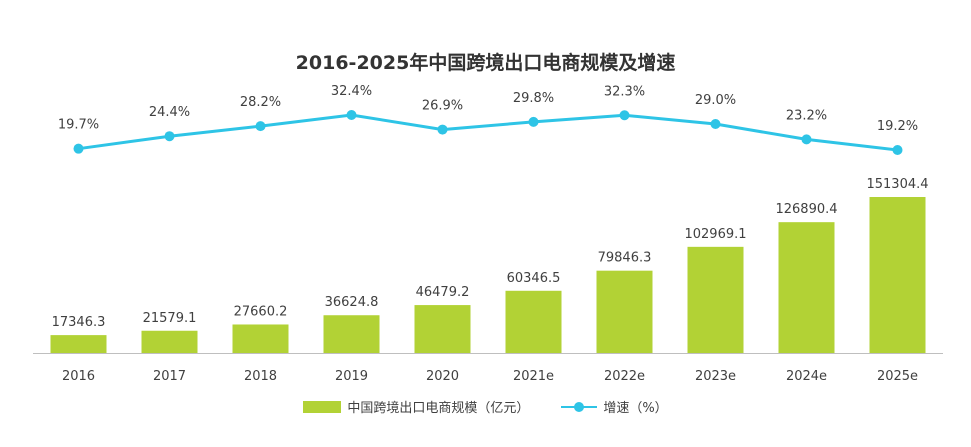 Image resolution: width=971 pixels, height=447 pixels. I want to click on x-tick-label: 2024e, so click(806, 376).